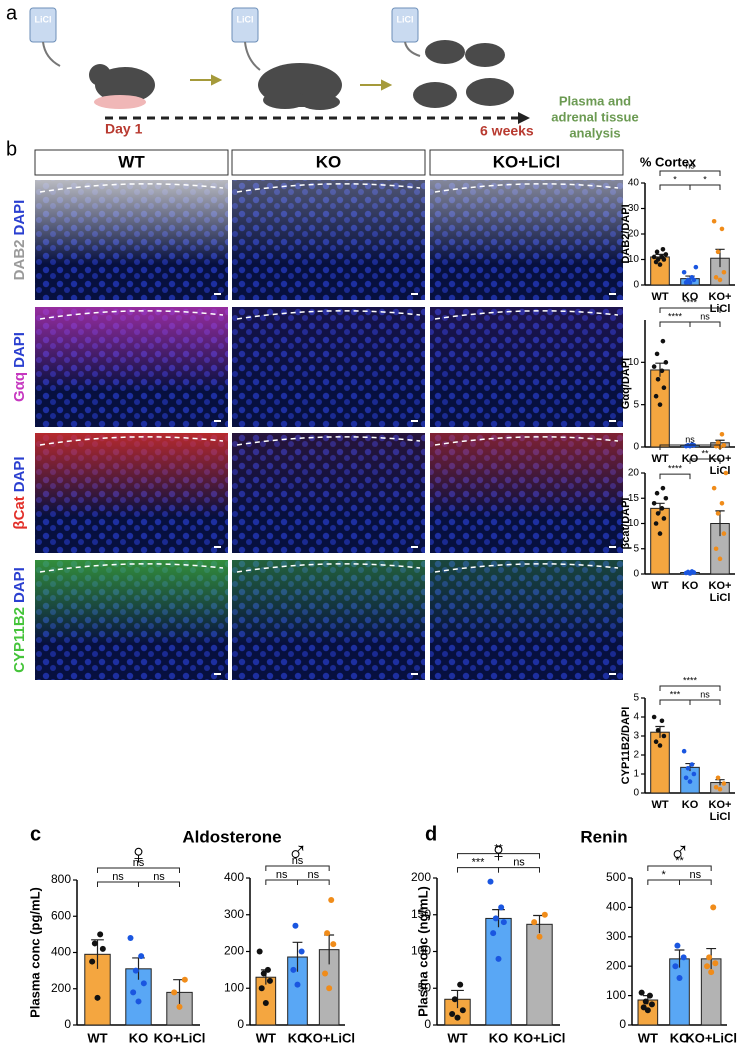 This screenshot has height=1050, width=748. What do you see at coordinates (328, 162) in the screenshot?
I see `column-header-box` at bounding box center [328, 162].